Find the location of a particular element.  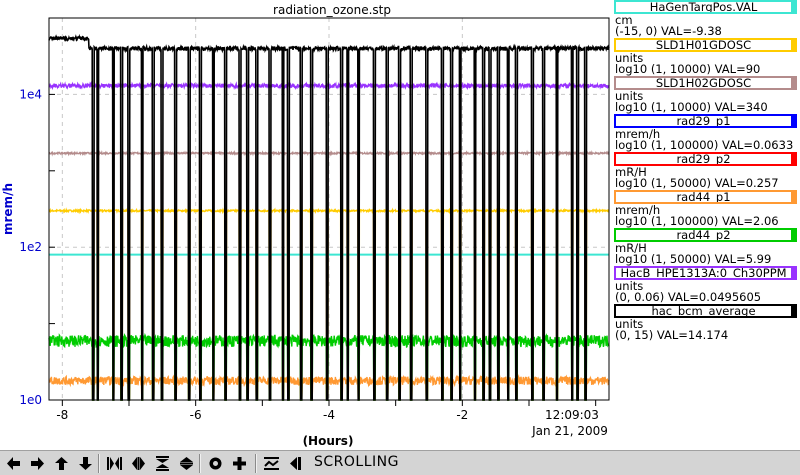

arrow-left-icon is located at coordinates (13, 463).